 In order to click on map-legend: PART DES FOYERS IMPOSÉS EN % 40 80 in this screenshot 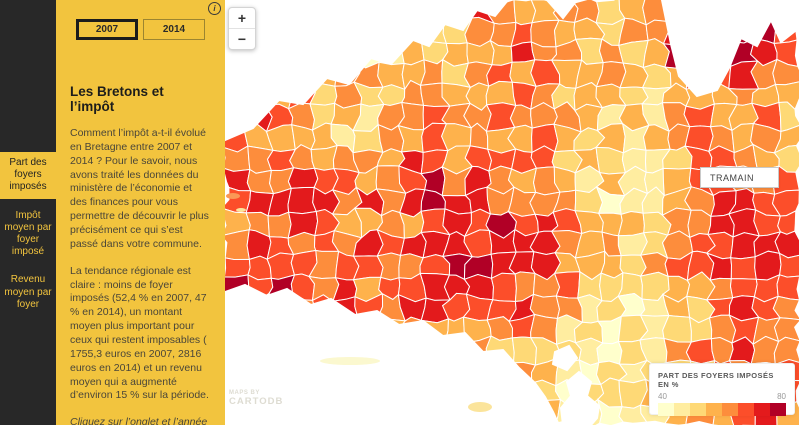, I will do `click(722, 389)`.